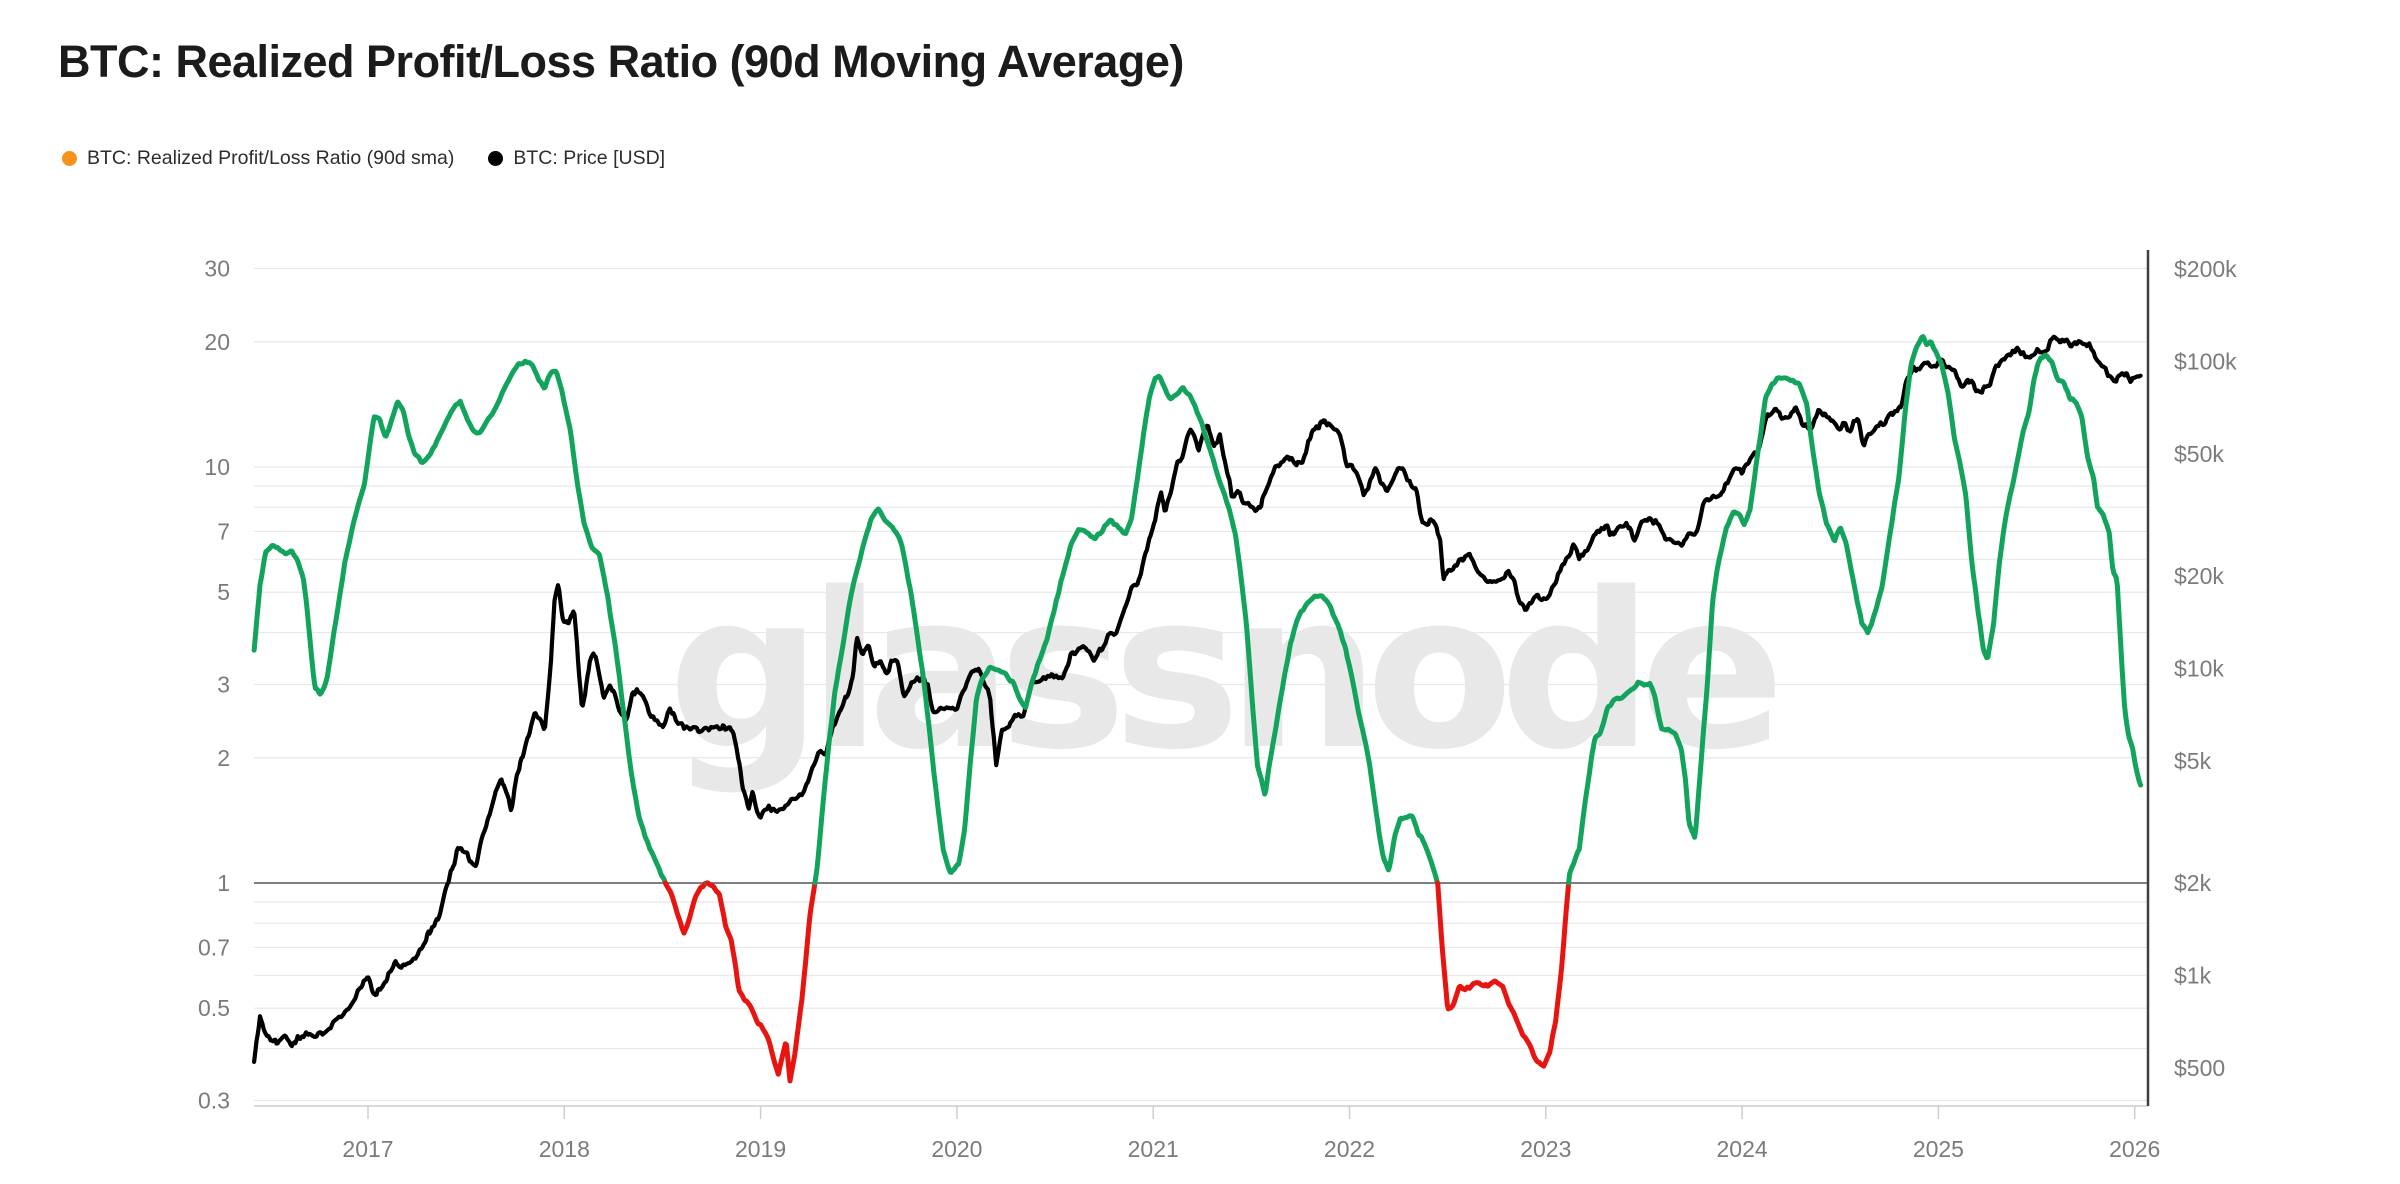 This screenshot has width=2400, height=1184. What do you see at coordinates (956, 1149) in the screenshot?
I see `x-axis-tick-label: 2020` at bounding box center [956, 1149].